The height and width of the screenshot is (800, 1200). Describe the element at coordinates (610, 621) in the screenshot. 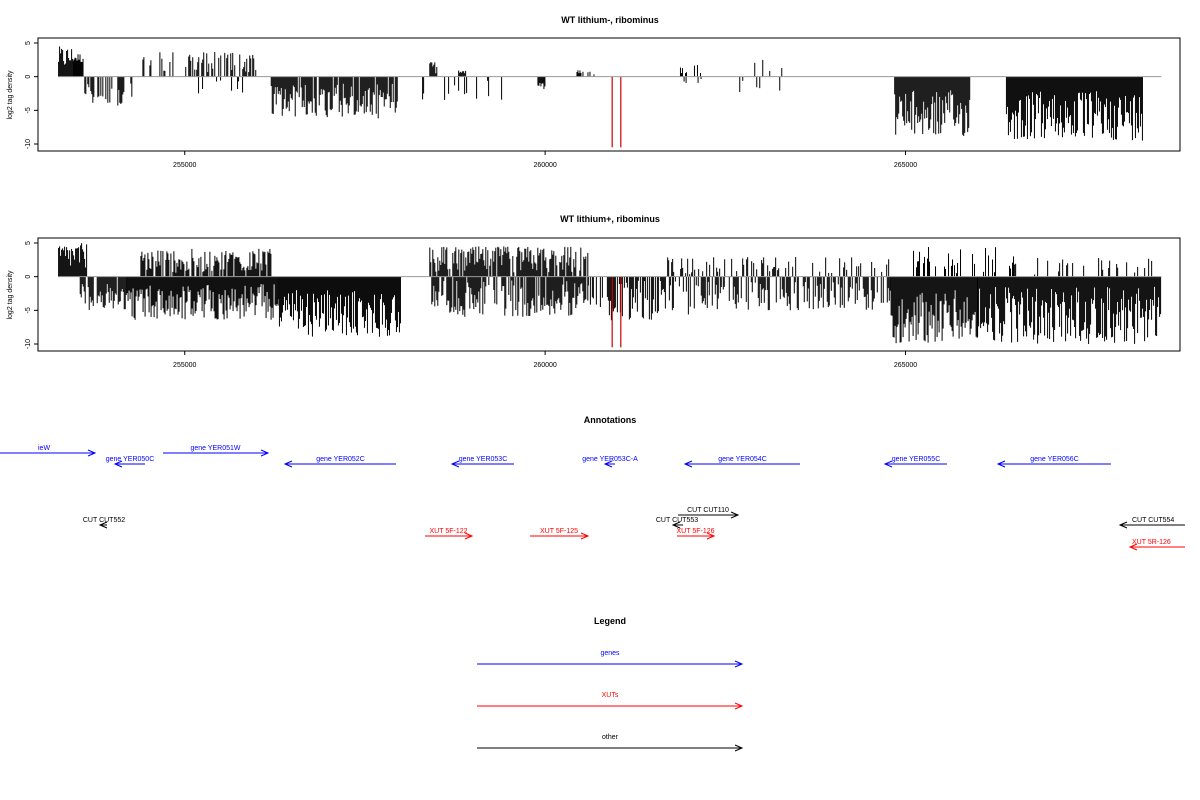

I see `legend-title: Legend` at that location.